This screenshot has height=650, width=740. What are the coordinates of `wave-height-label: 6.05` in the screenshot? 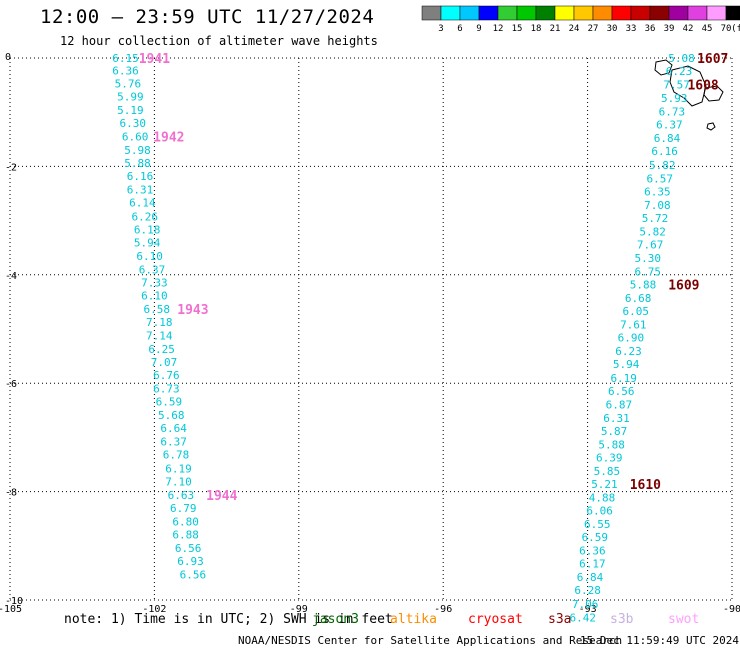 It's located at (635, 311).